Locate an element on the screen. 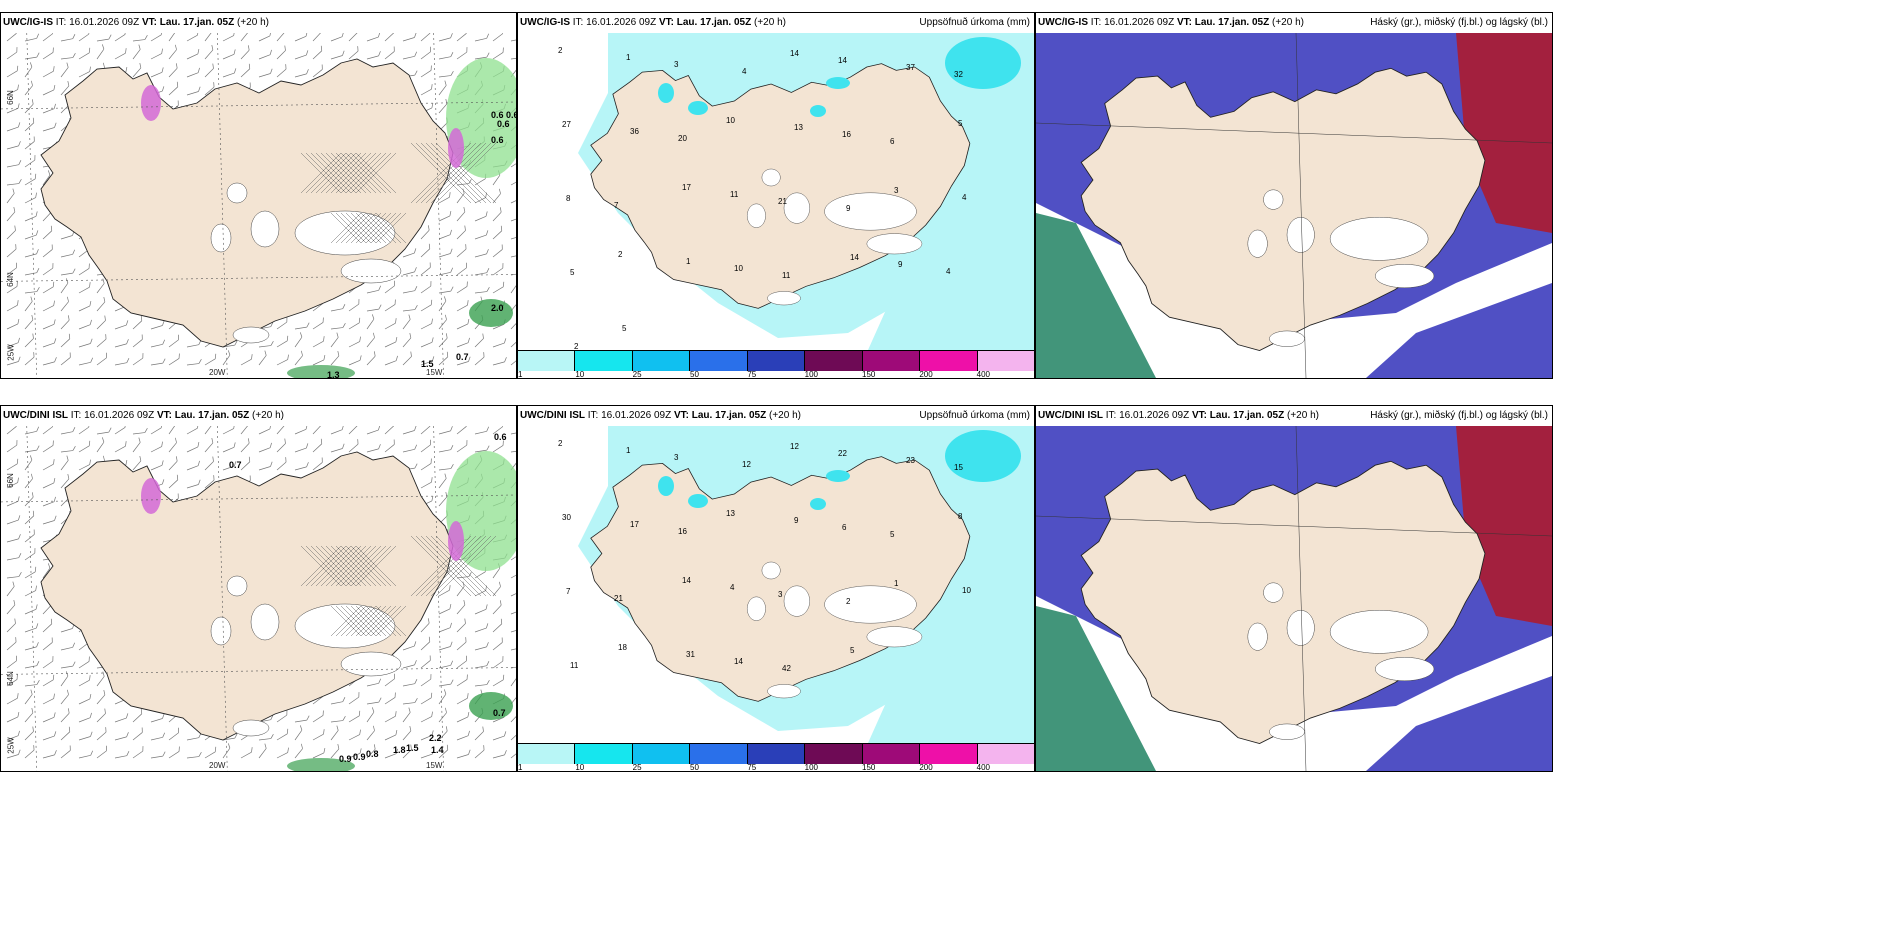 This screenshot has width=1900, height=950. precip-value-label: 30 is located at coordinates (566, 517).